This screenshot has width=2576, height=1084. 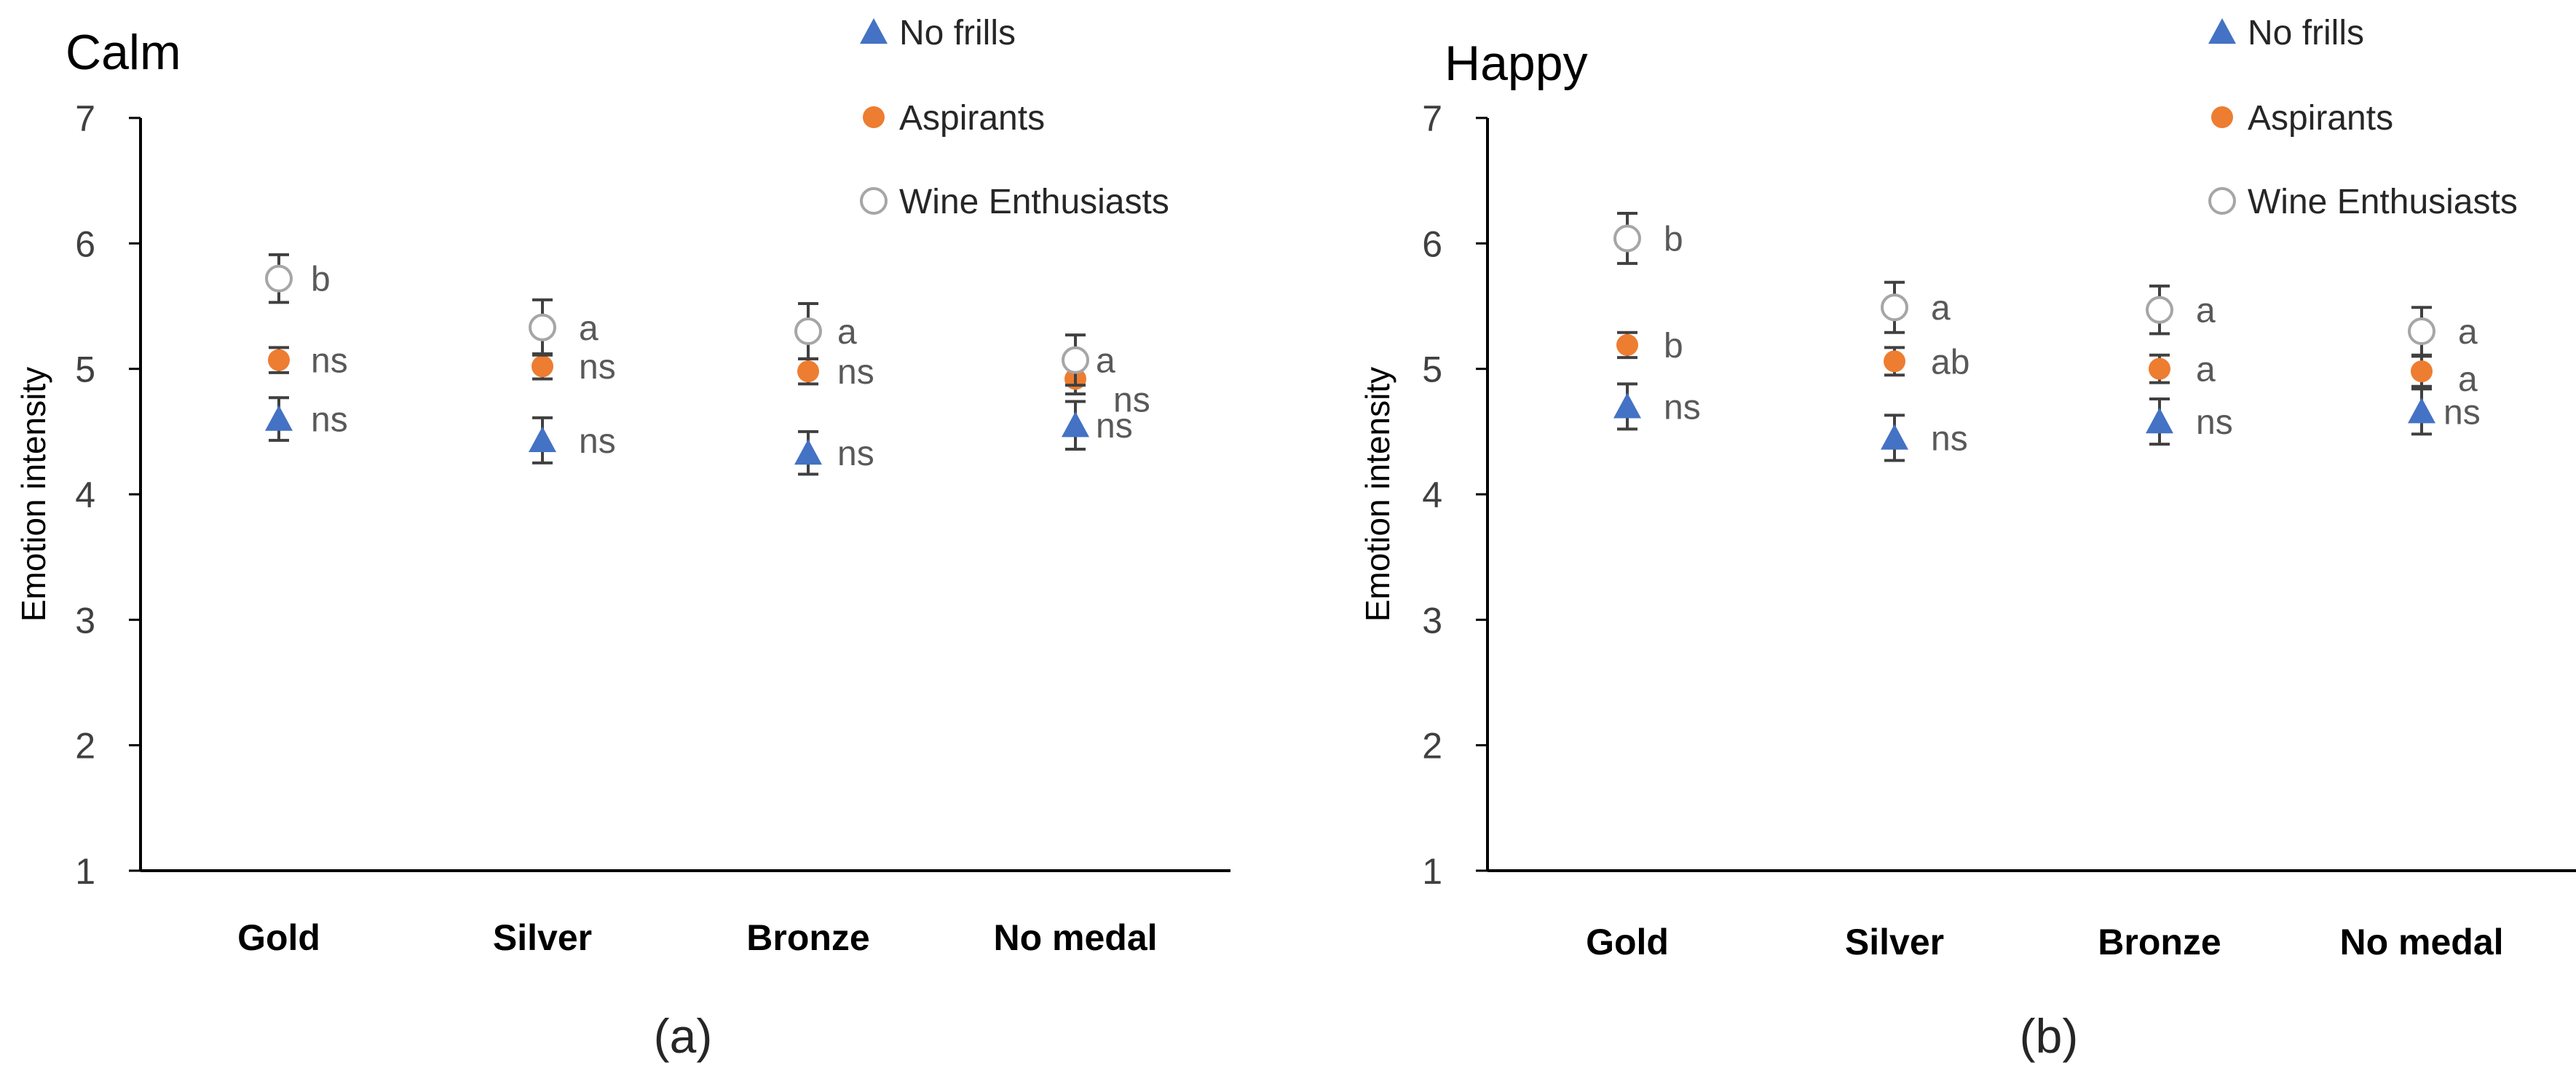 What do you see at coordinates (1950, 362) in the screenshot?
I see `significance-label: ab` at bounding box center [1950, 362].